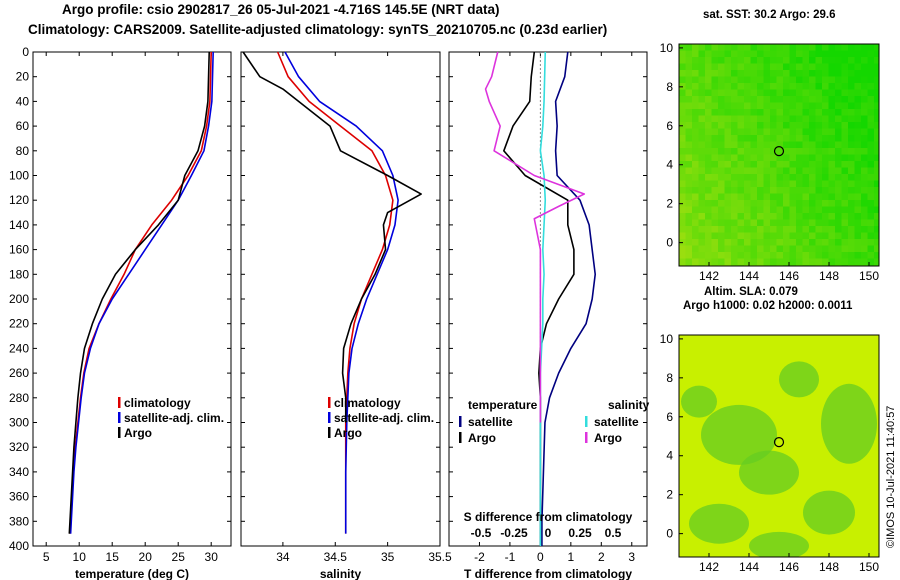  Describe the element at coordinates (613, 533) in the screenshot. I see `secondary-tick-label: 0.5` at that location.